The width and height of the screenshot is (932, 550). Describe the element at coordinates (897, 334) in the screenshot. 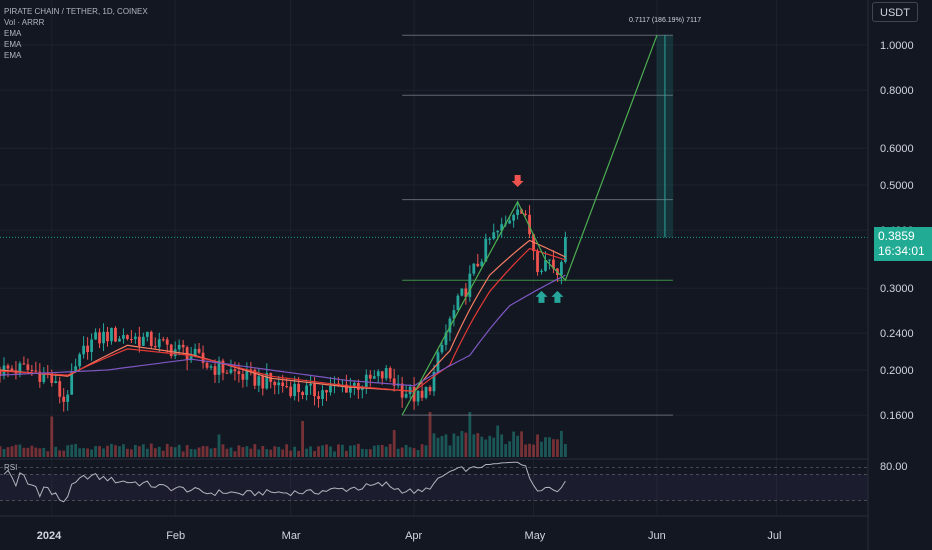

I see `y-tick-label: 0.2400` at that location.